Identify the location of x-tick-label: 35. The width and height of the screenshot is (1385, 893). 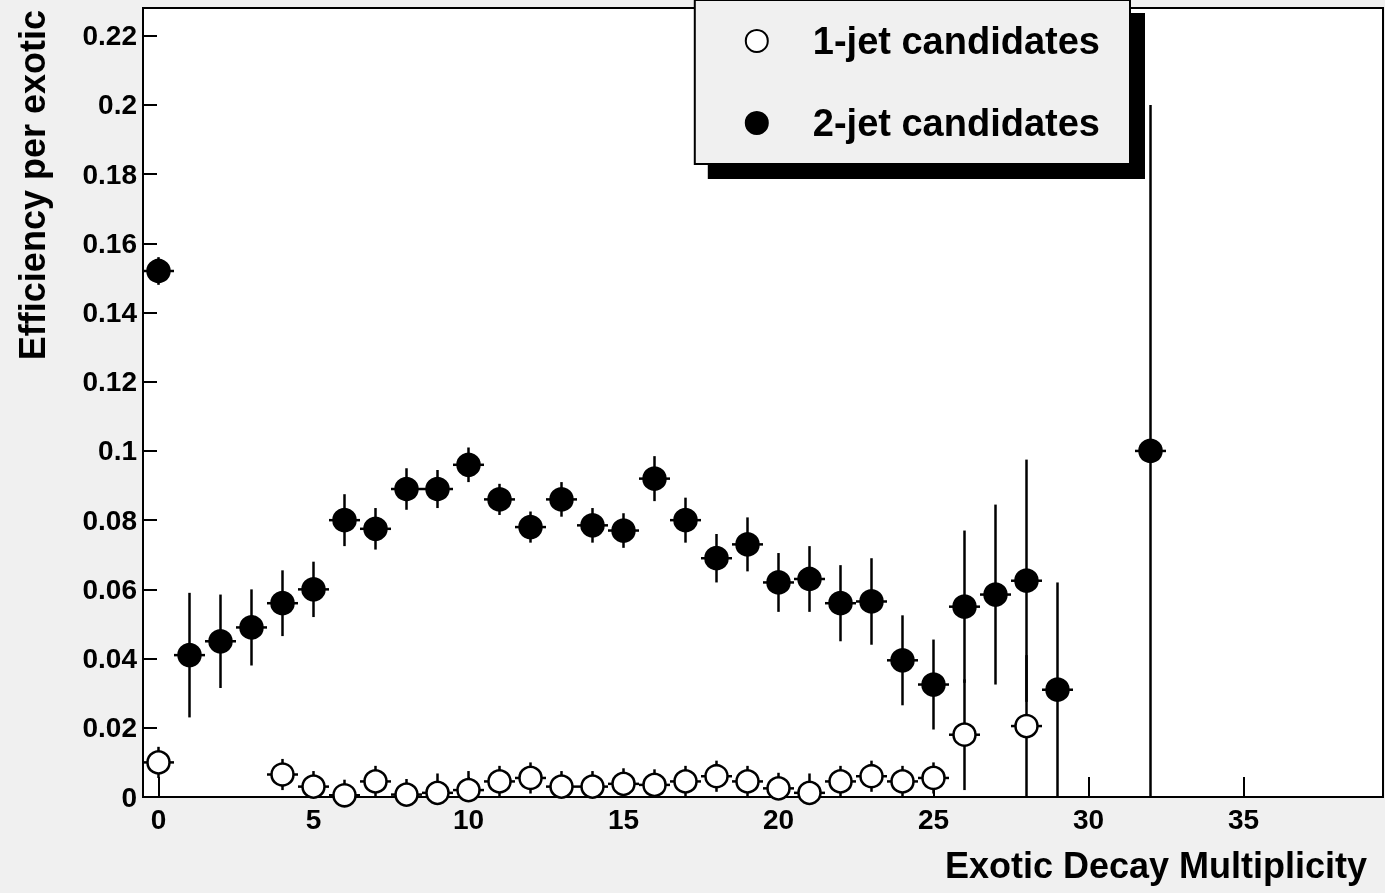
(1243, 819).